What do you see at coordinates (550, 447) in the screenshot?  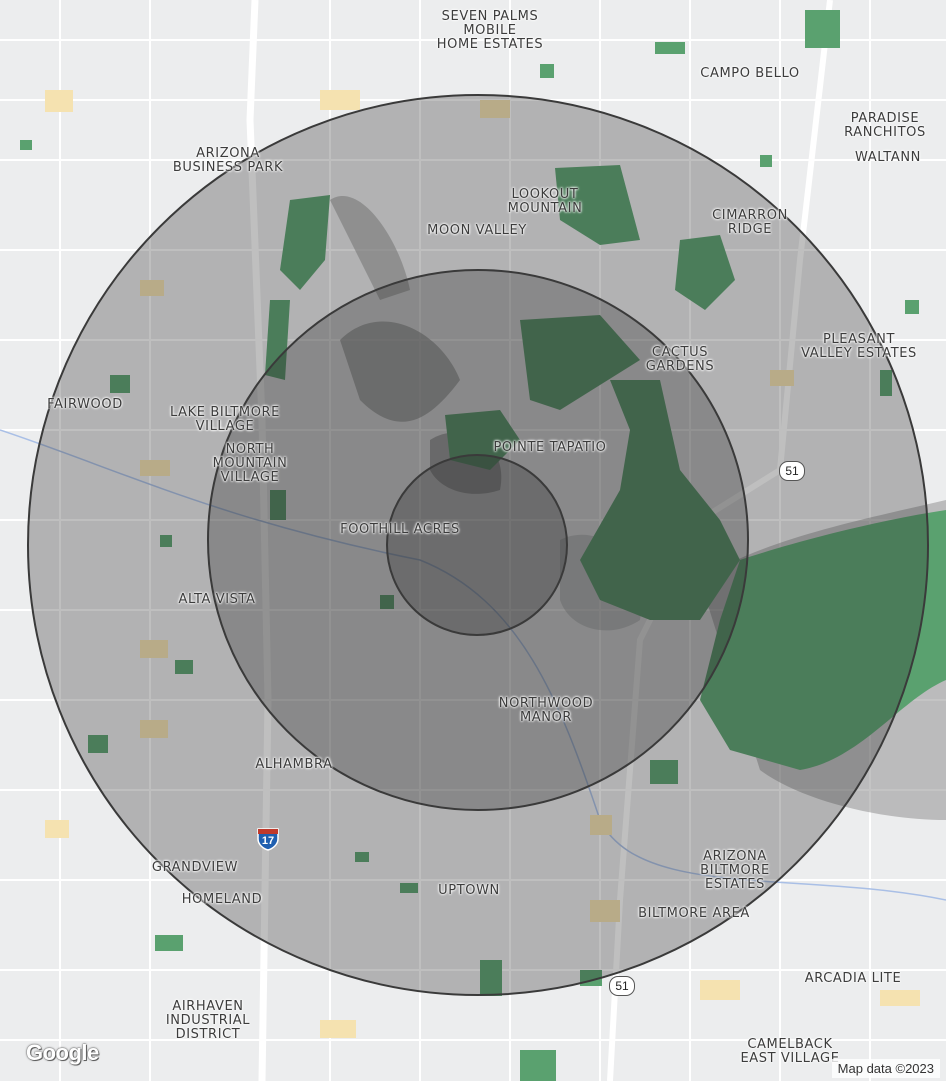 I see `label-pointe-tapatio: POINTE TAPATIO` at bounding box center [550, 447].